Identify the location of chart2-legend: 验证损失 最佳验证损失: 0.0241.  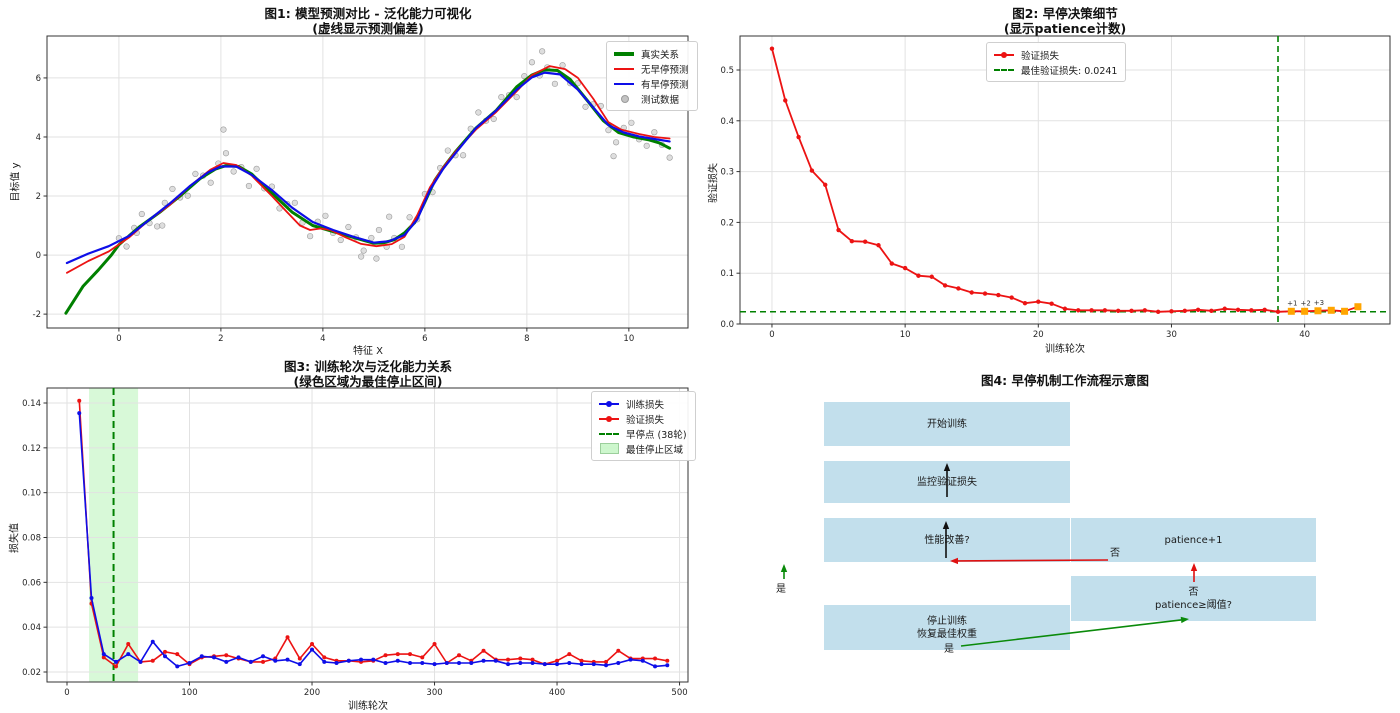
(1056, 62).